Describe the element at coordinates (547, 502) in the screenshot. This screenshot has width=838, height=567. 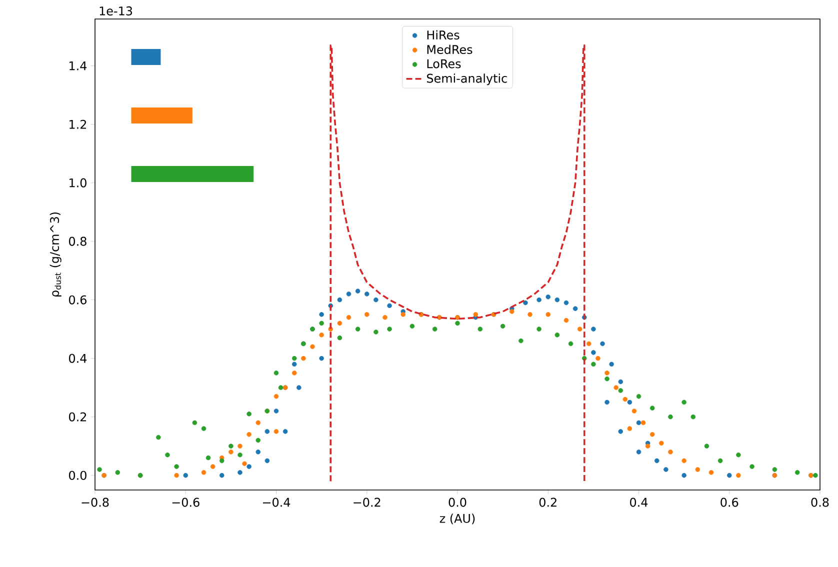
I see `x-tick-label: 0.2` at that location.